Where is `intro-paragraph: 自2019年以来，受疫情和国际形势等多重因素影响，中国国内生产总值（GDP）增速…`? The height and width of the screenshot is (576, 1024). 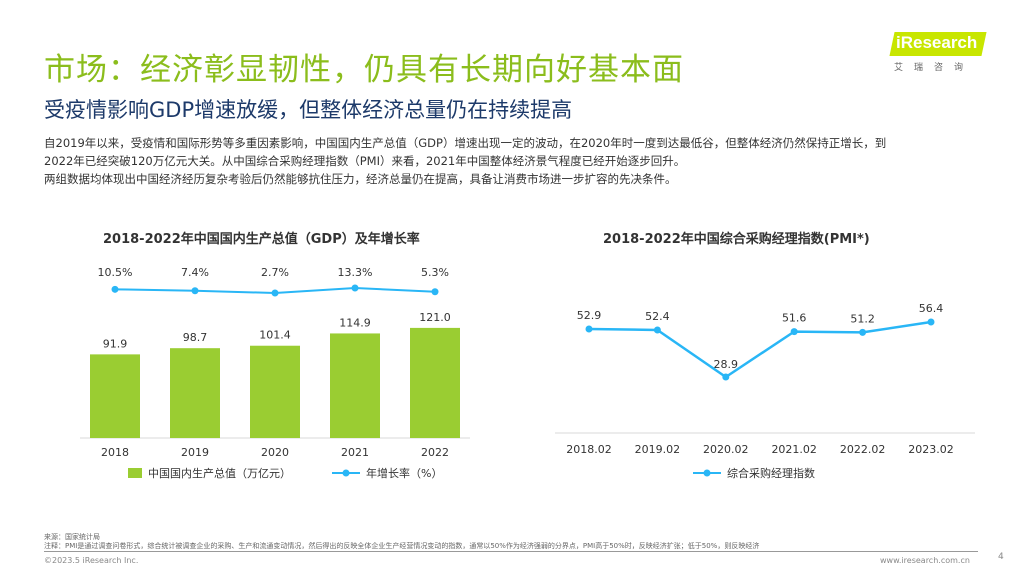 intro-paragraph: 自2019年以来，受疫情和国际形势等多重因素影响，中国国内生产总值（GDP）增速… is located at coordinates (519, 161).